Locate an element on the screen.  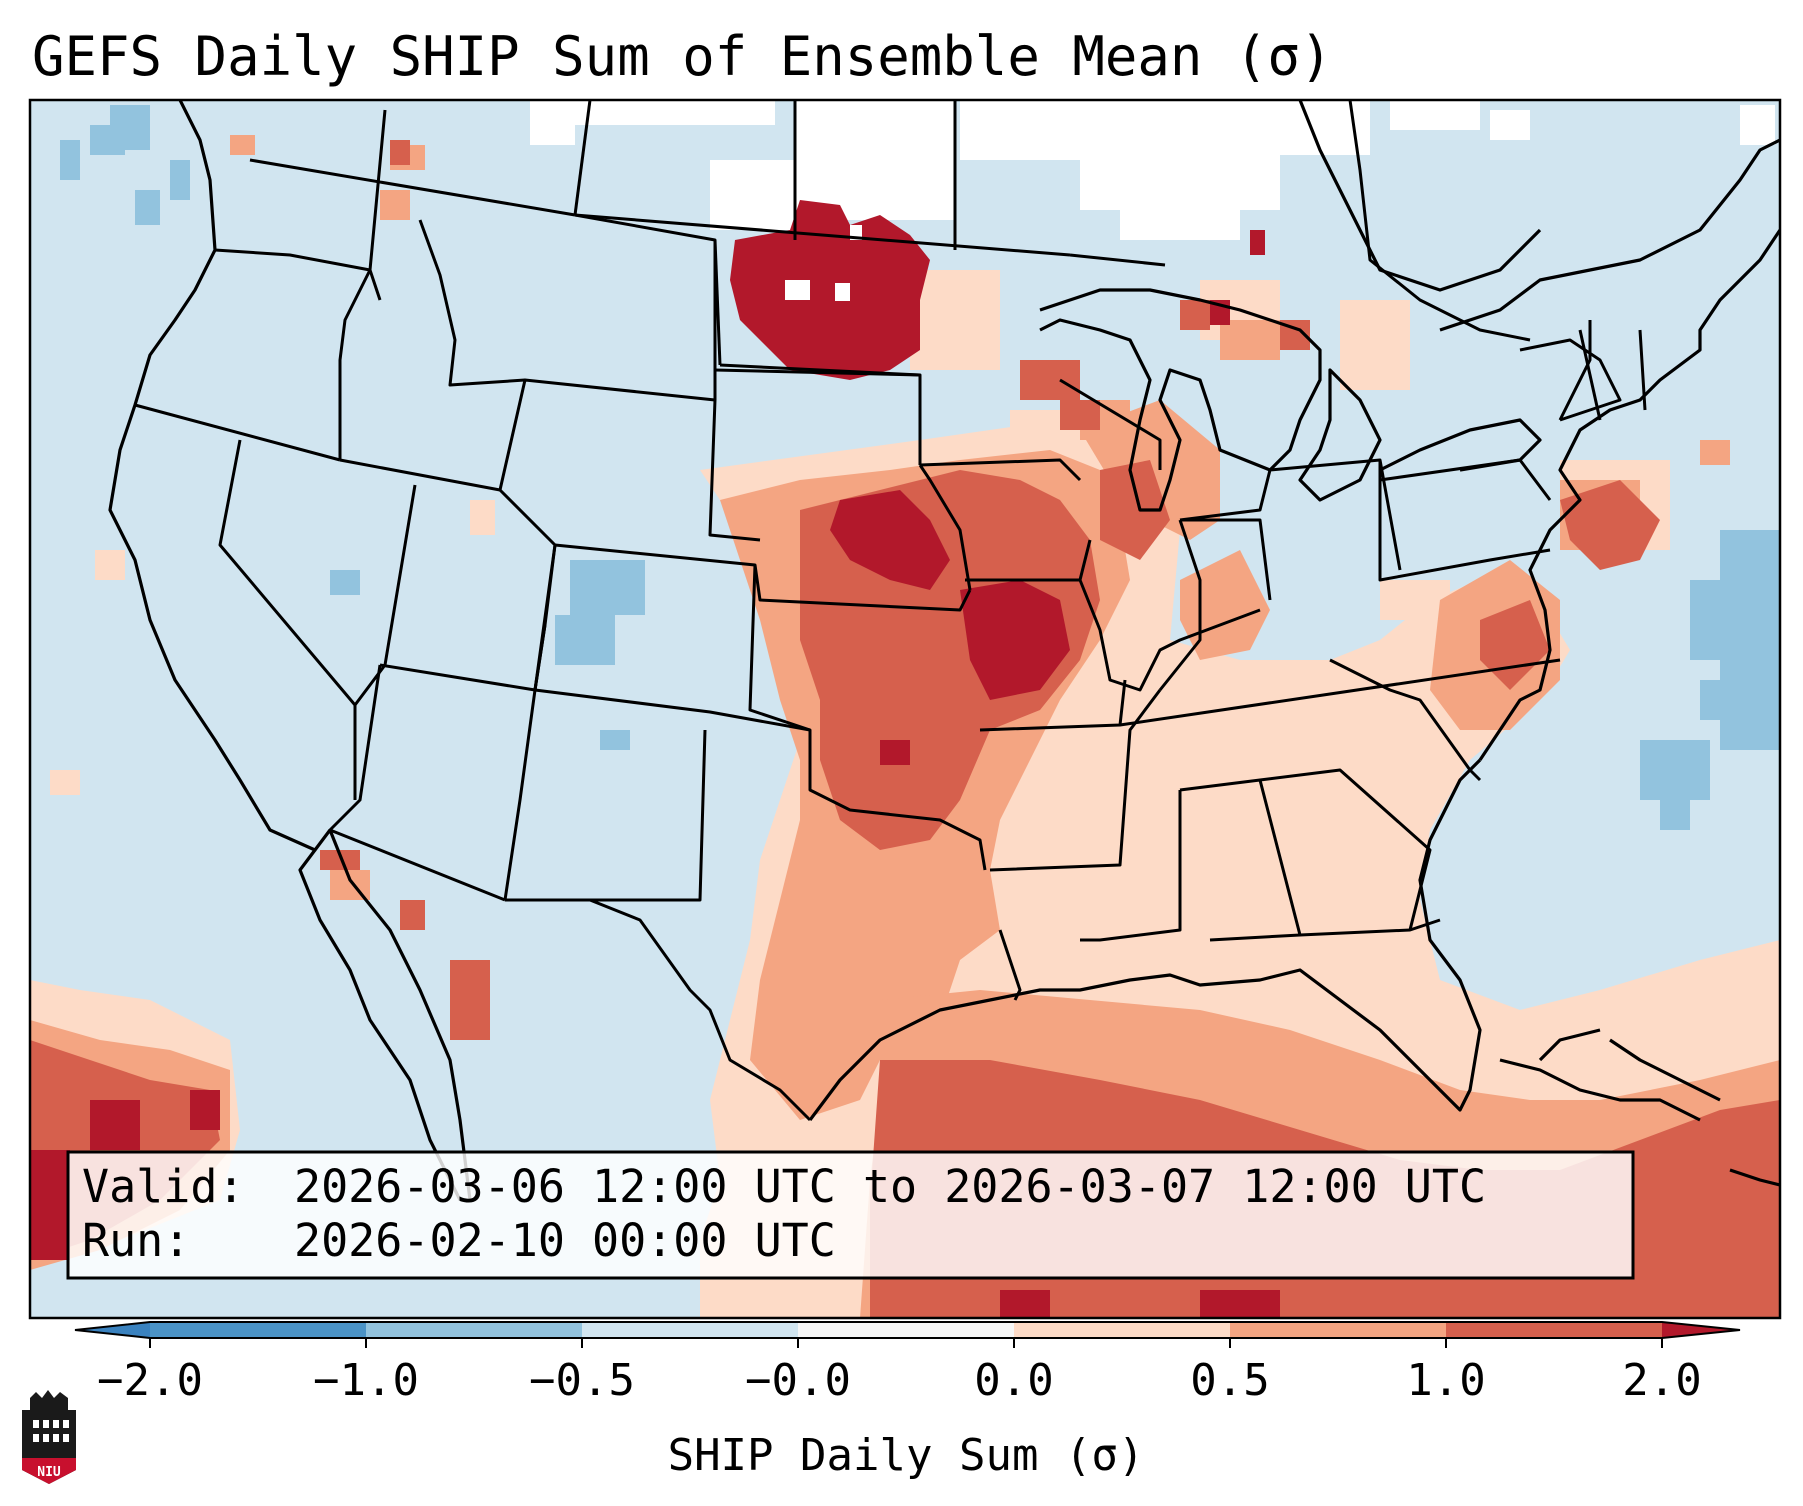
colorbar-tick-label: 2.0 is located at coordinates (1661, 1380).